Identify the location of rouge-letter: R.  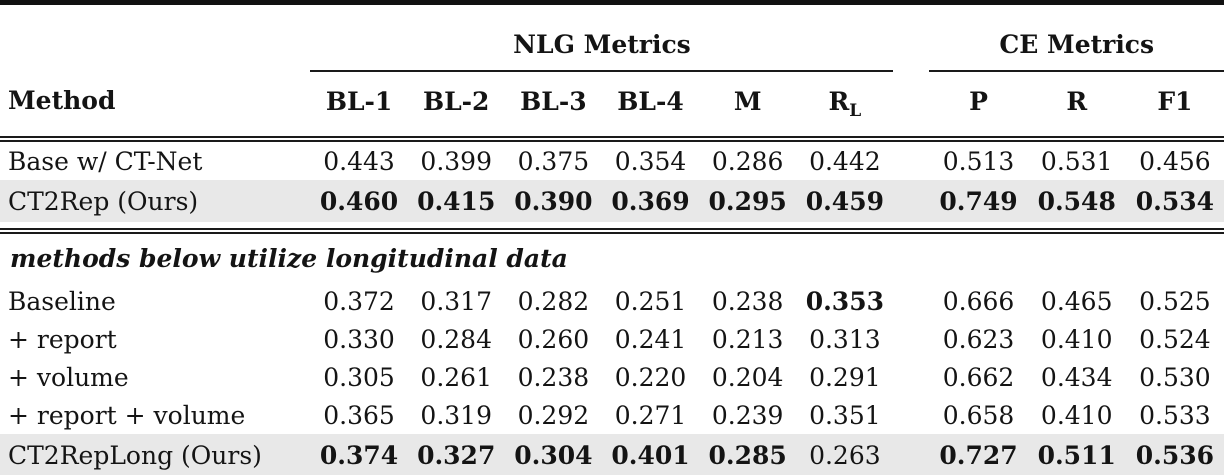
(839, 101).